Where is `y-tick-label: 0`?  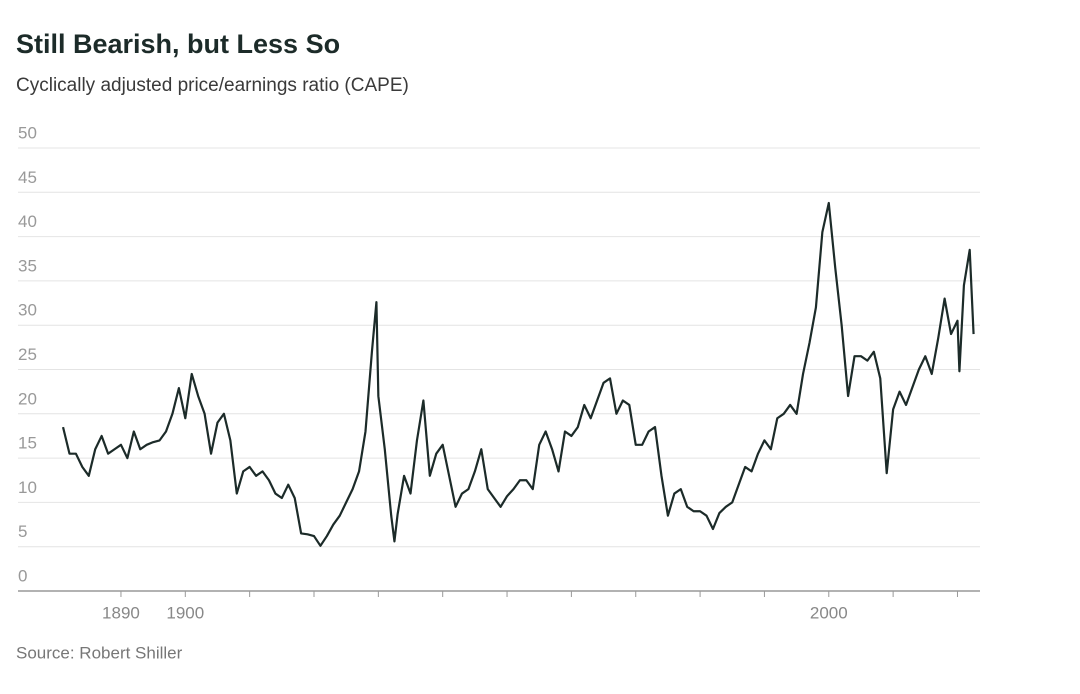 y-tick-label: 0 is located at coordinates (22, 575).